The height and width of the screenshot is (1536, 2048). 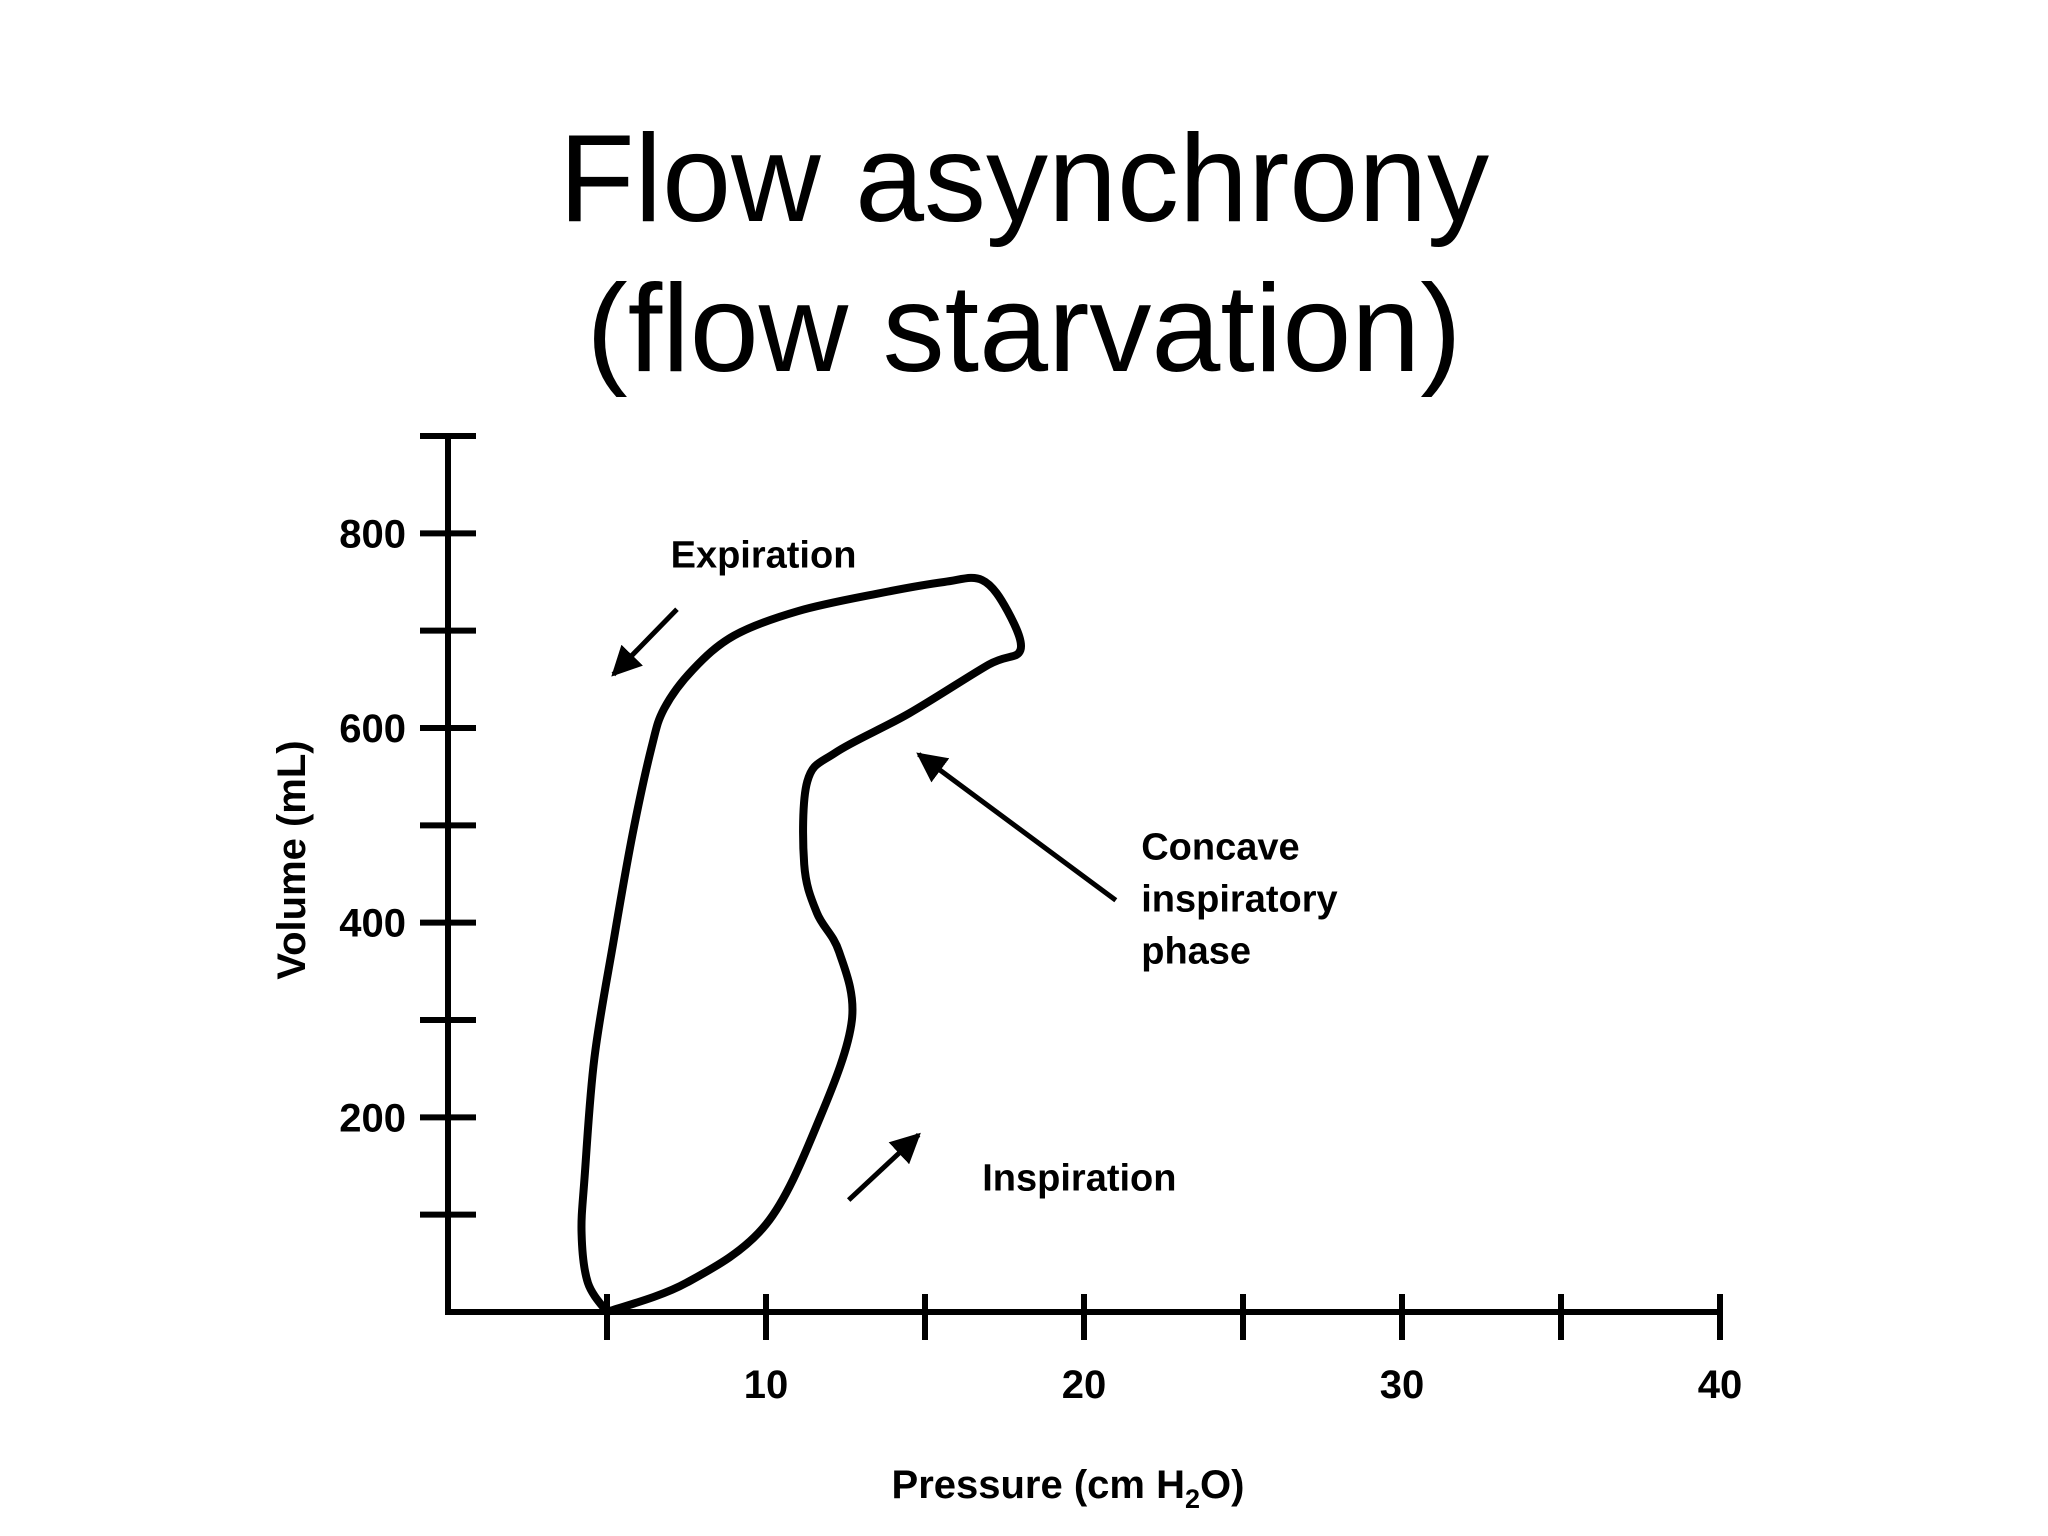 What do you see at coordinates (1220, 847) in the screenshot?
I see `concave-label-line-1: Concave` at bounding box center [1220, 847].